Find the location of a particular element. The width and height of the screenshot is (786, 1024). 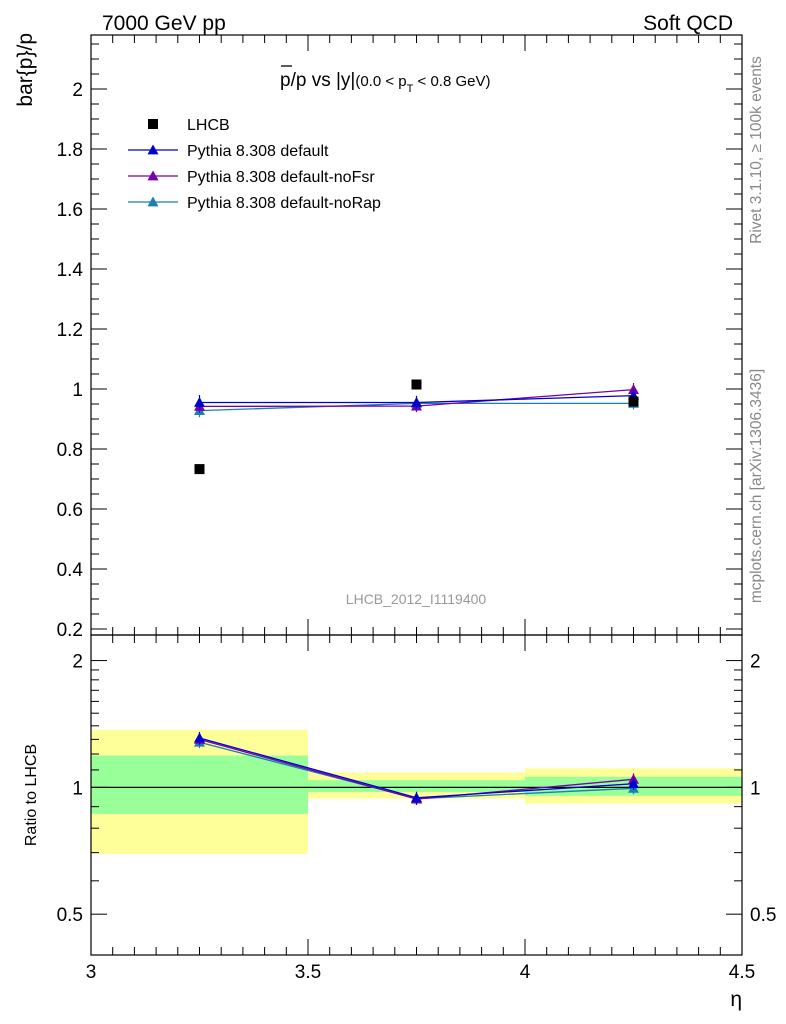

legend-label: Pythia 8.308 default is located at coordinates (258, 151).